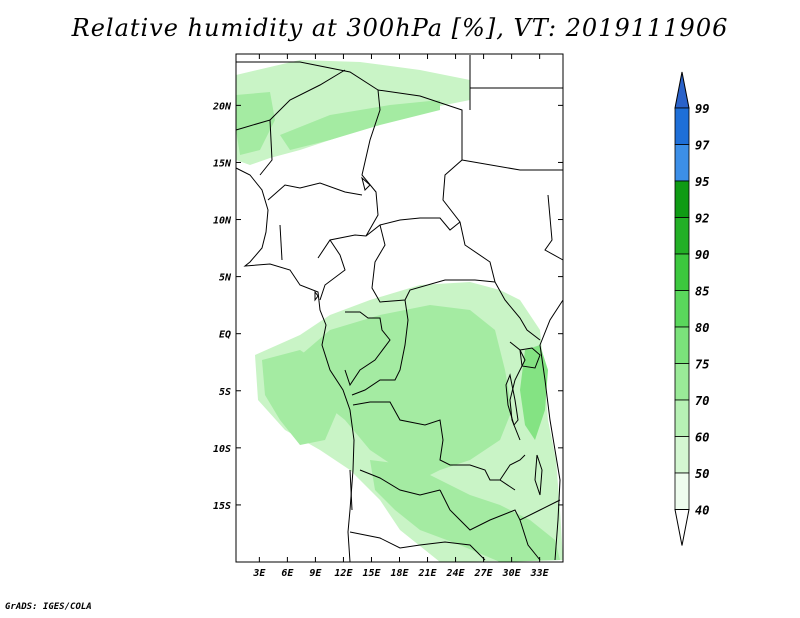  What do you see at coordinates (225, 278) in the screenshot?
I see `lat-tick-label: 5N` at bounding box center [225, 278].